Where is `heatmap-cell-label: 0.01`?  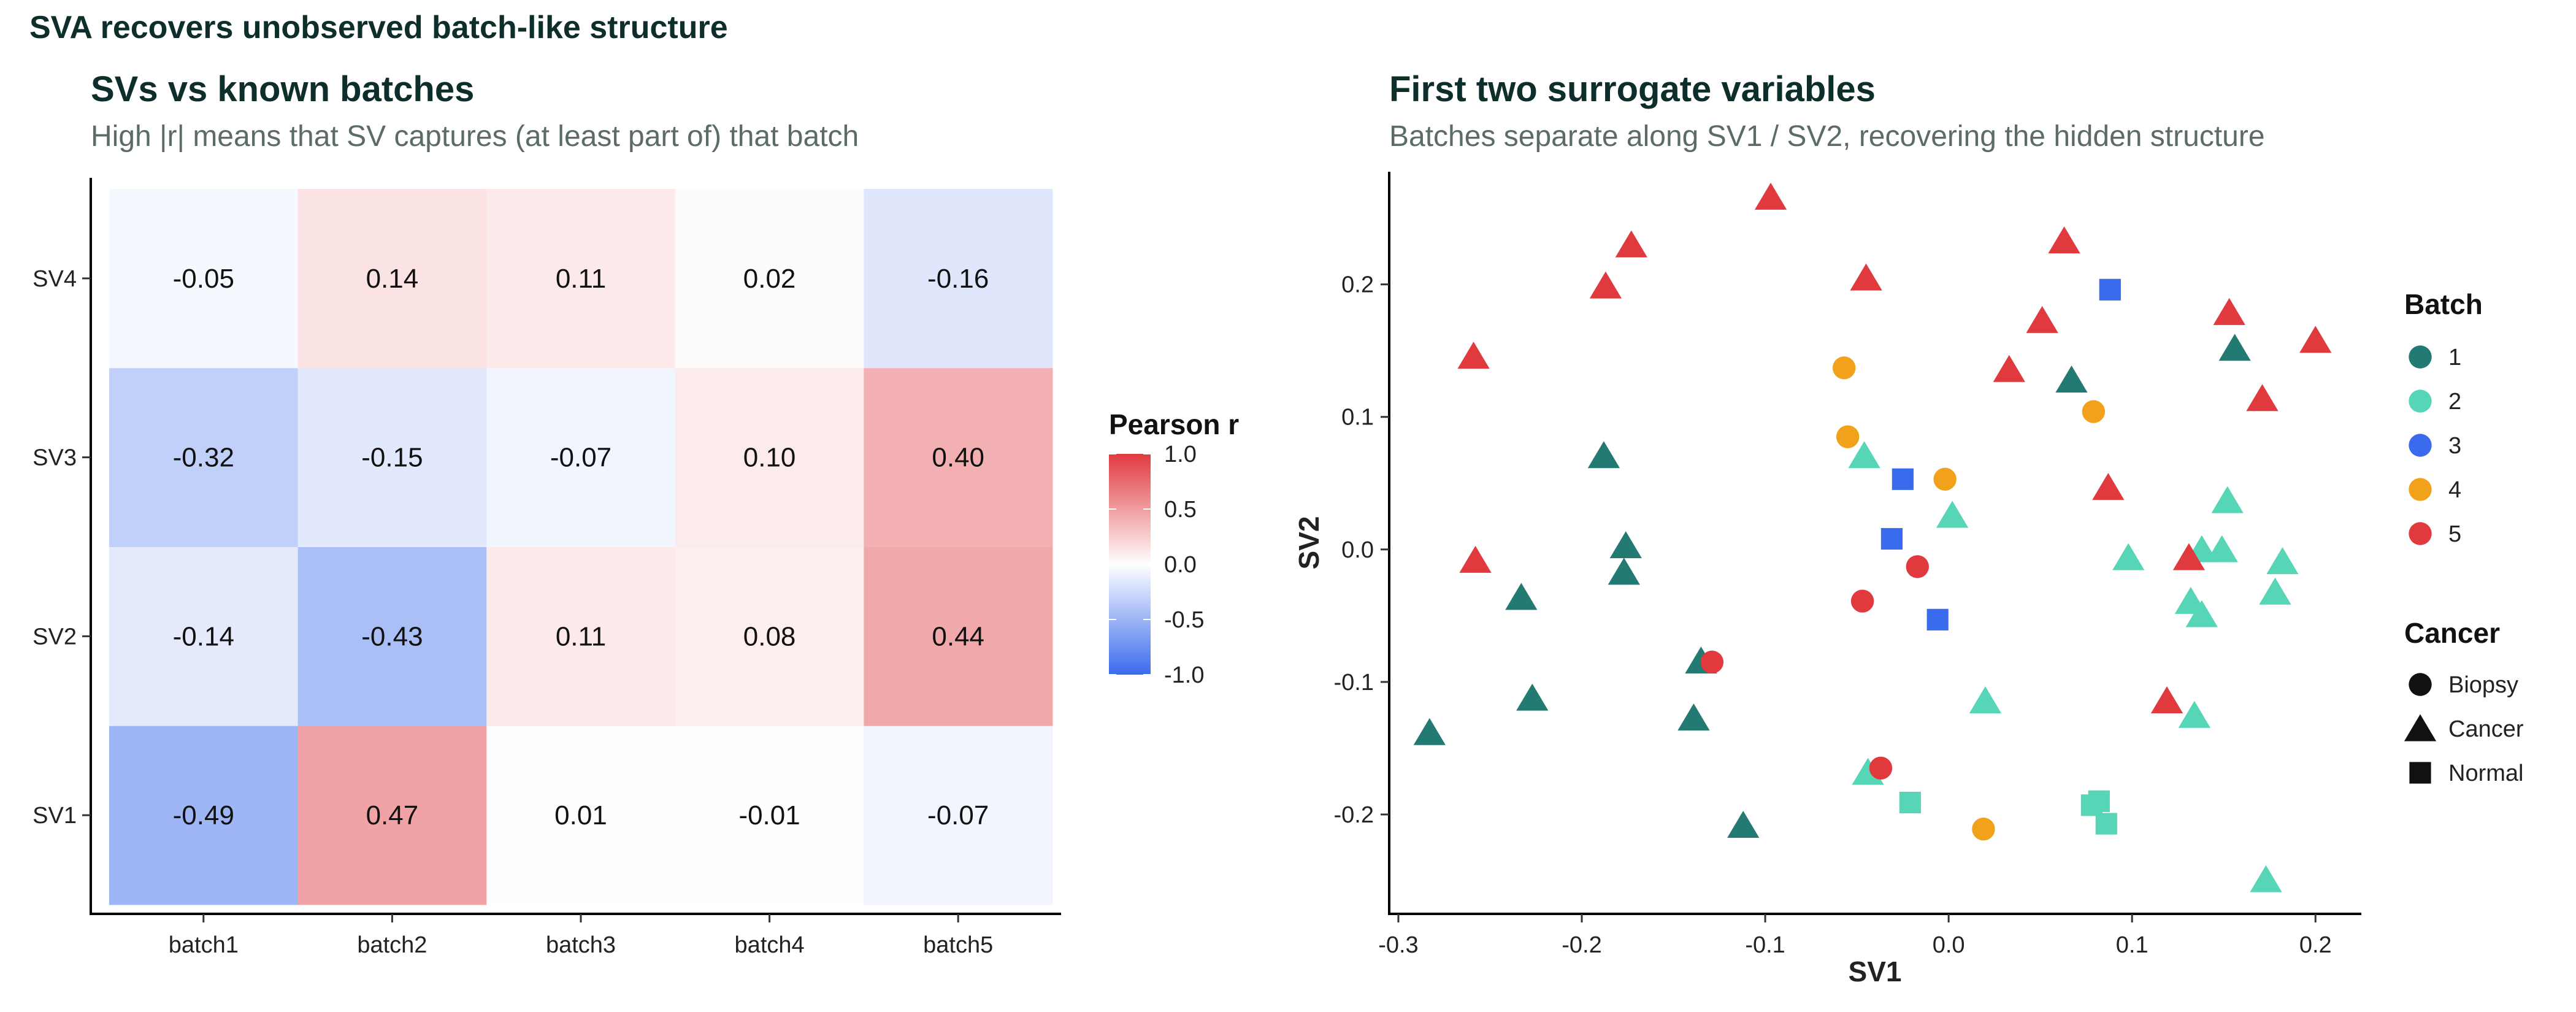
heatmap-cell-label: 0.01 is located at coordinates (580, 815).